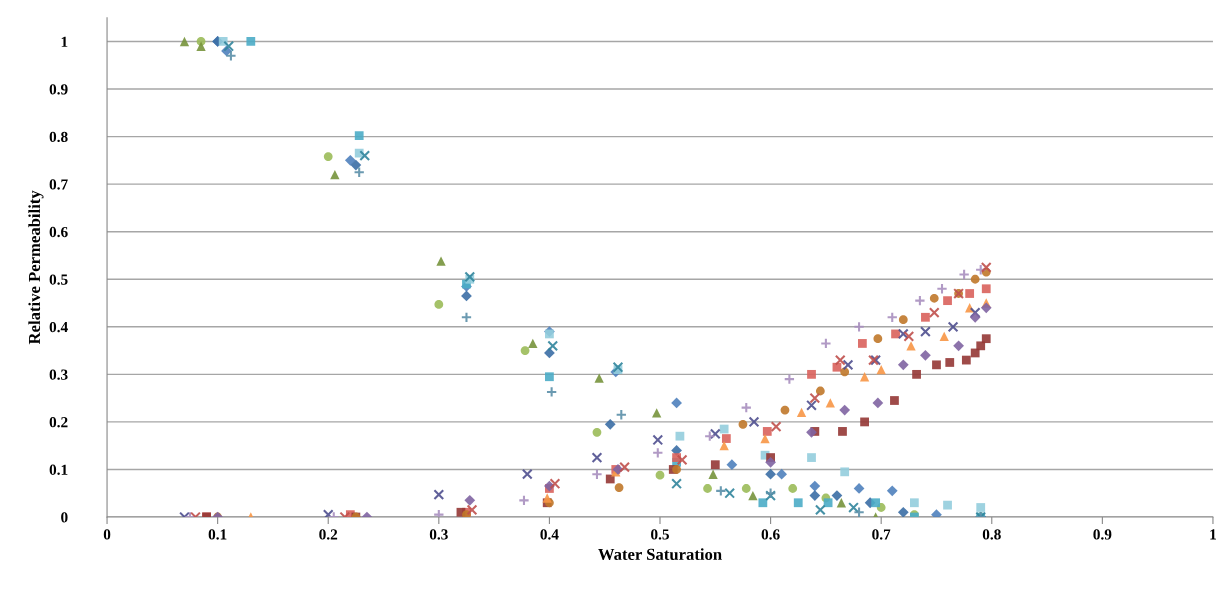  Describe the element at coordinates (438, 534) in the screenshot. I see `x-tick-label: 0.3` at that location.